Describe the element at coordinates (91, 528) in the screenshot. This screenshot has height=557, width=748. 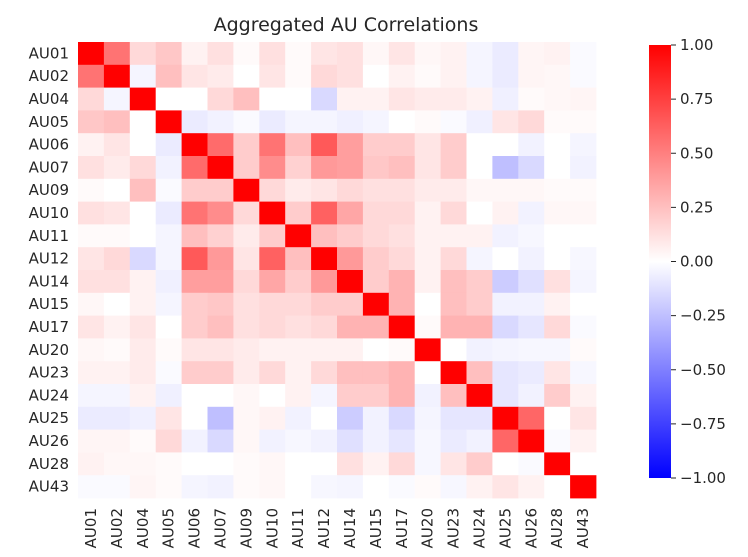
I see `x-tick-label: AU01` at that location.